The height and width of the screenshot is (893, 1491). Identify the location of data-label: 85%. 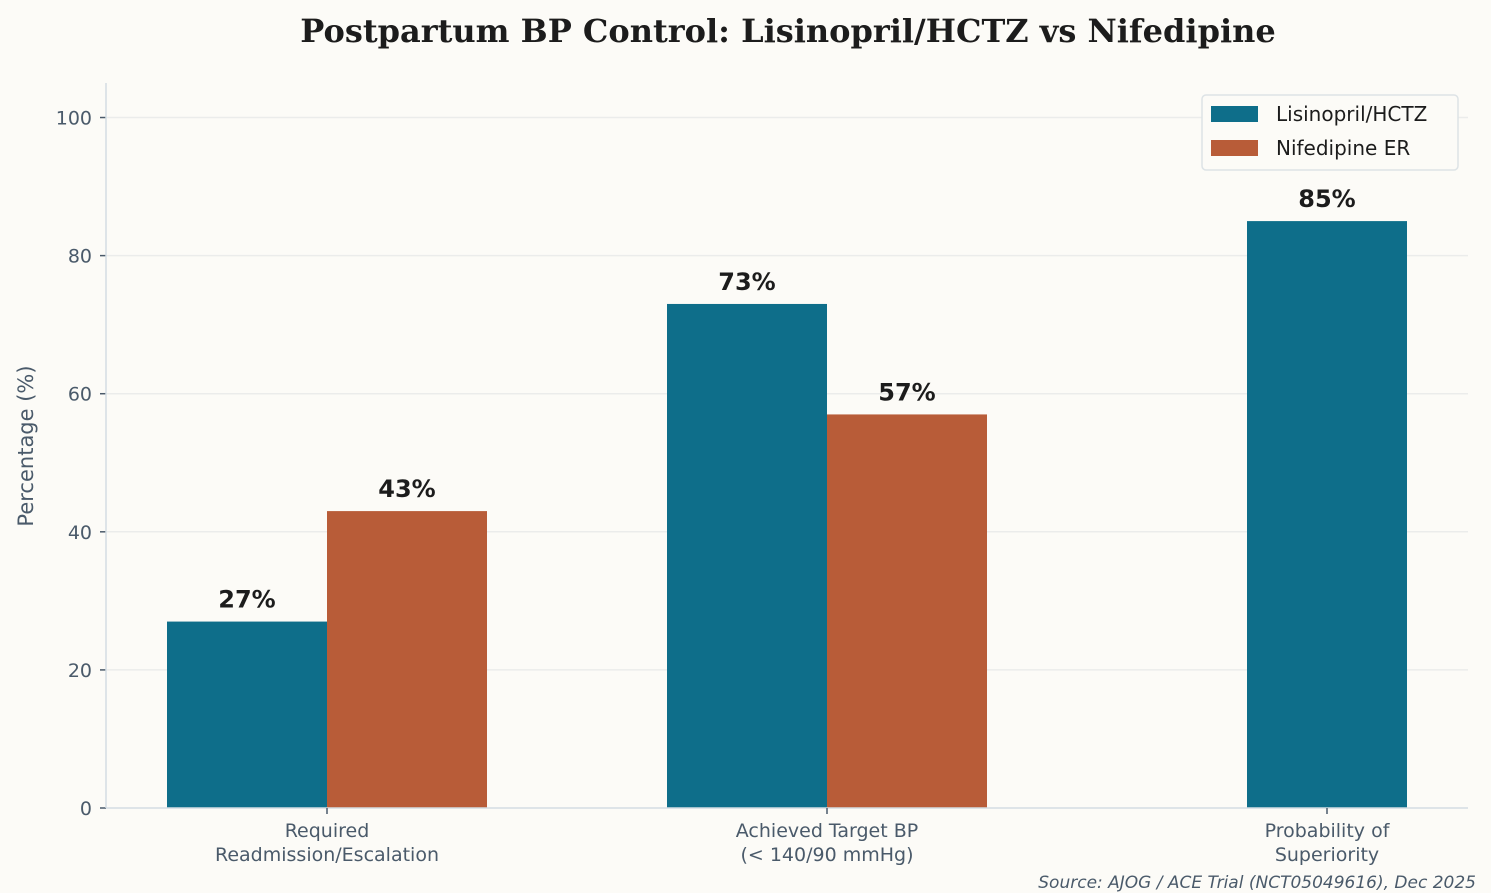
(1326, 199).